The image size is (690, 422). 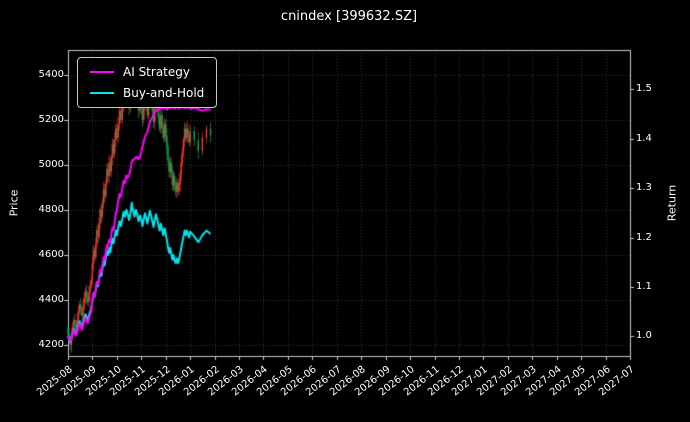 What do you see at coordinates (644, 188) in the screenshot?
I see `return-tick-label: 1.3` at bounding box center [644, 188].